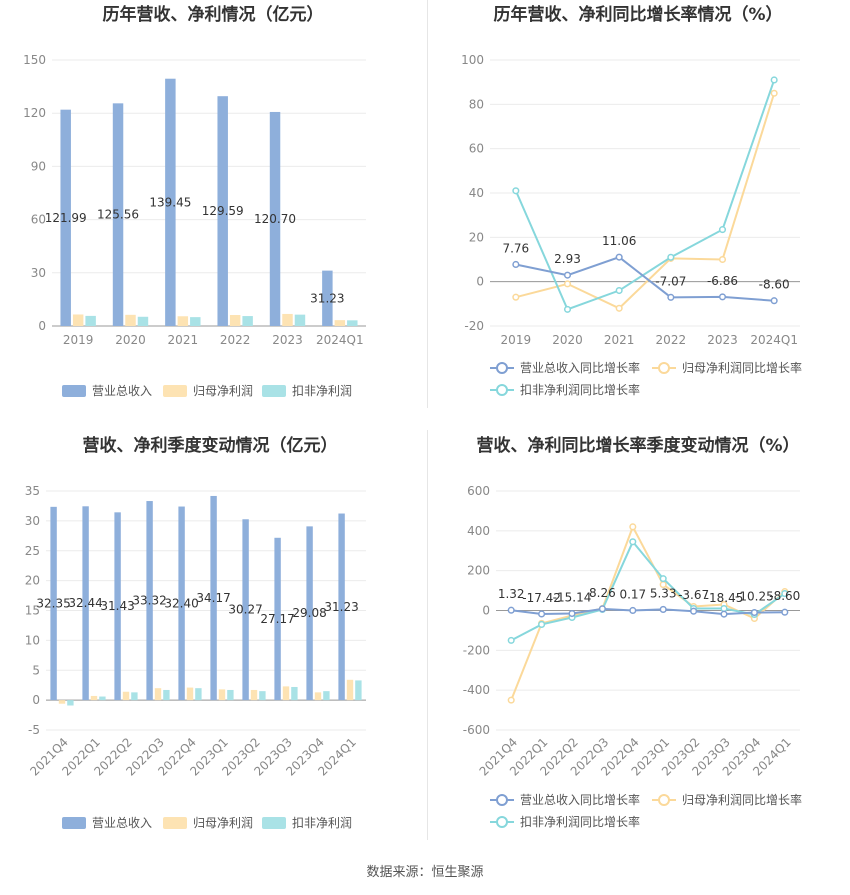  I want to click on y-tick-label: 80, so click(476, 104).